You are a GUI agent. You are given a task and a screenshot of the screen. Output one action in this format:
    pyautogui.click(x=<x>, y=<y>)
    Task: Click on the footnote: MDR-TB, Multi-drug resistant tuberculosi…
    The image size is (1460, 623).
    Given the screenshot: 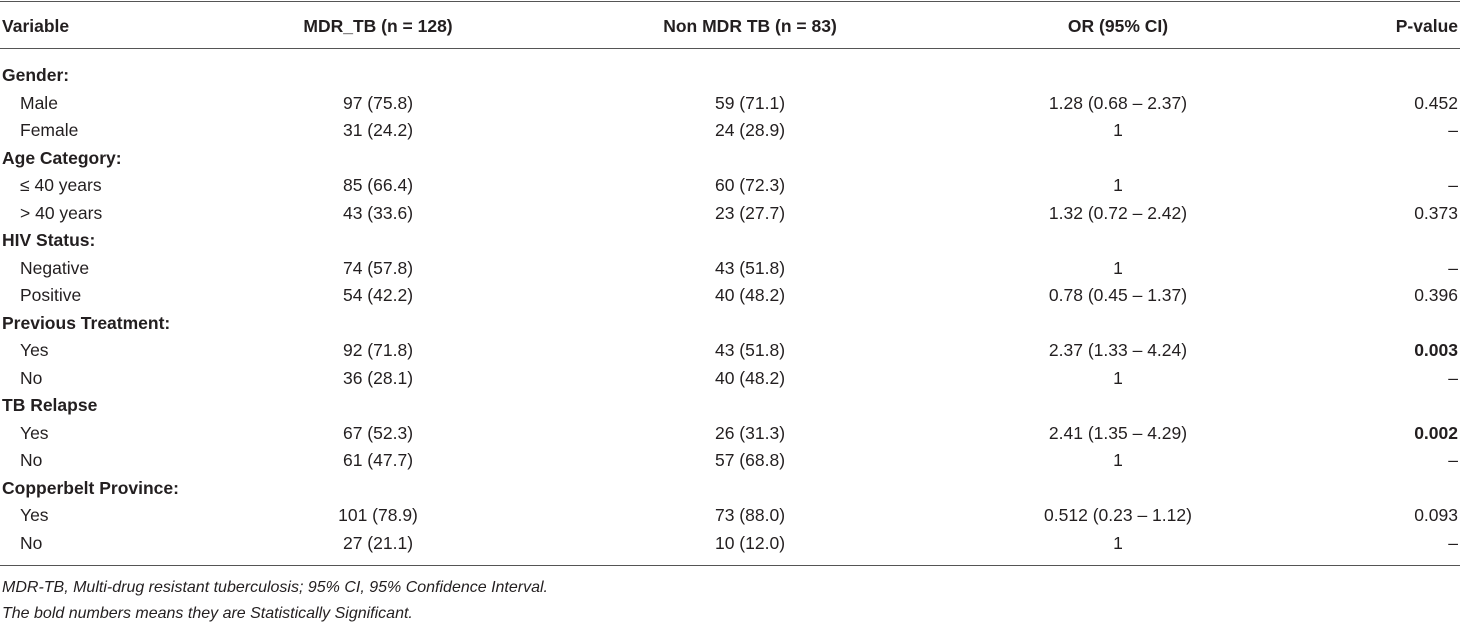 What is the action you would take?
    pyautogui.click(x=275, y=587)
    